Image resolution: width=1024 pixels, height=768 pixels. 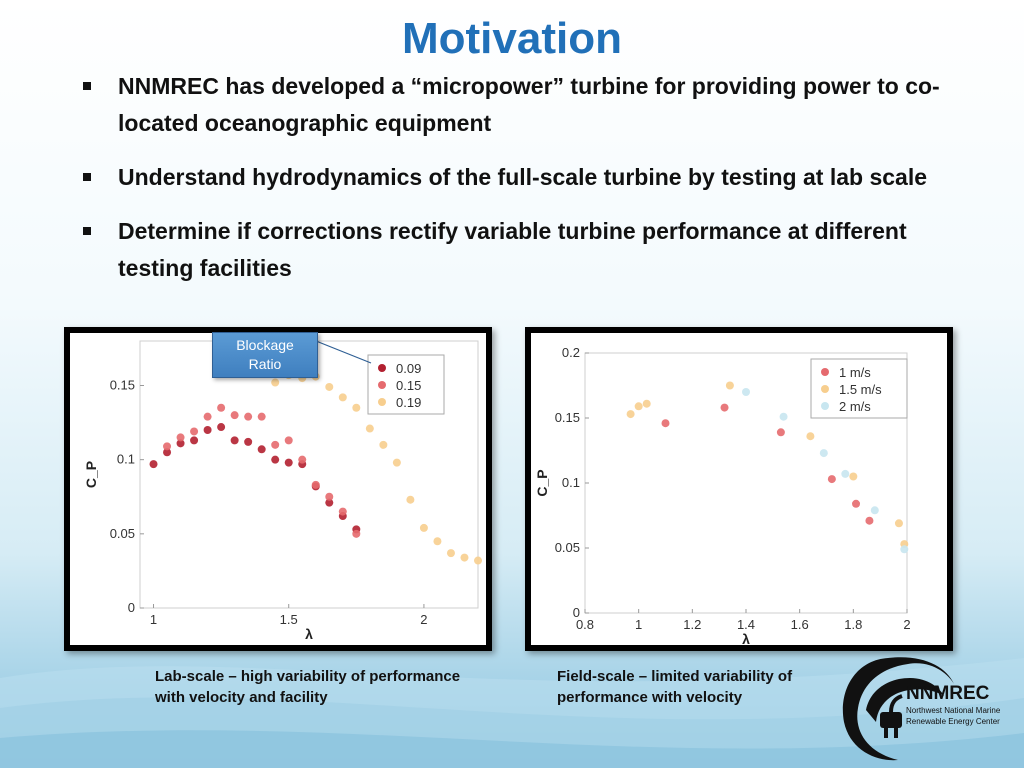 What do you see at coordinates (898, 709) in the screenshot?
I see `plug-wave-icon` at bounding box center [898, 709].